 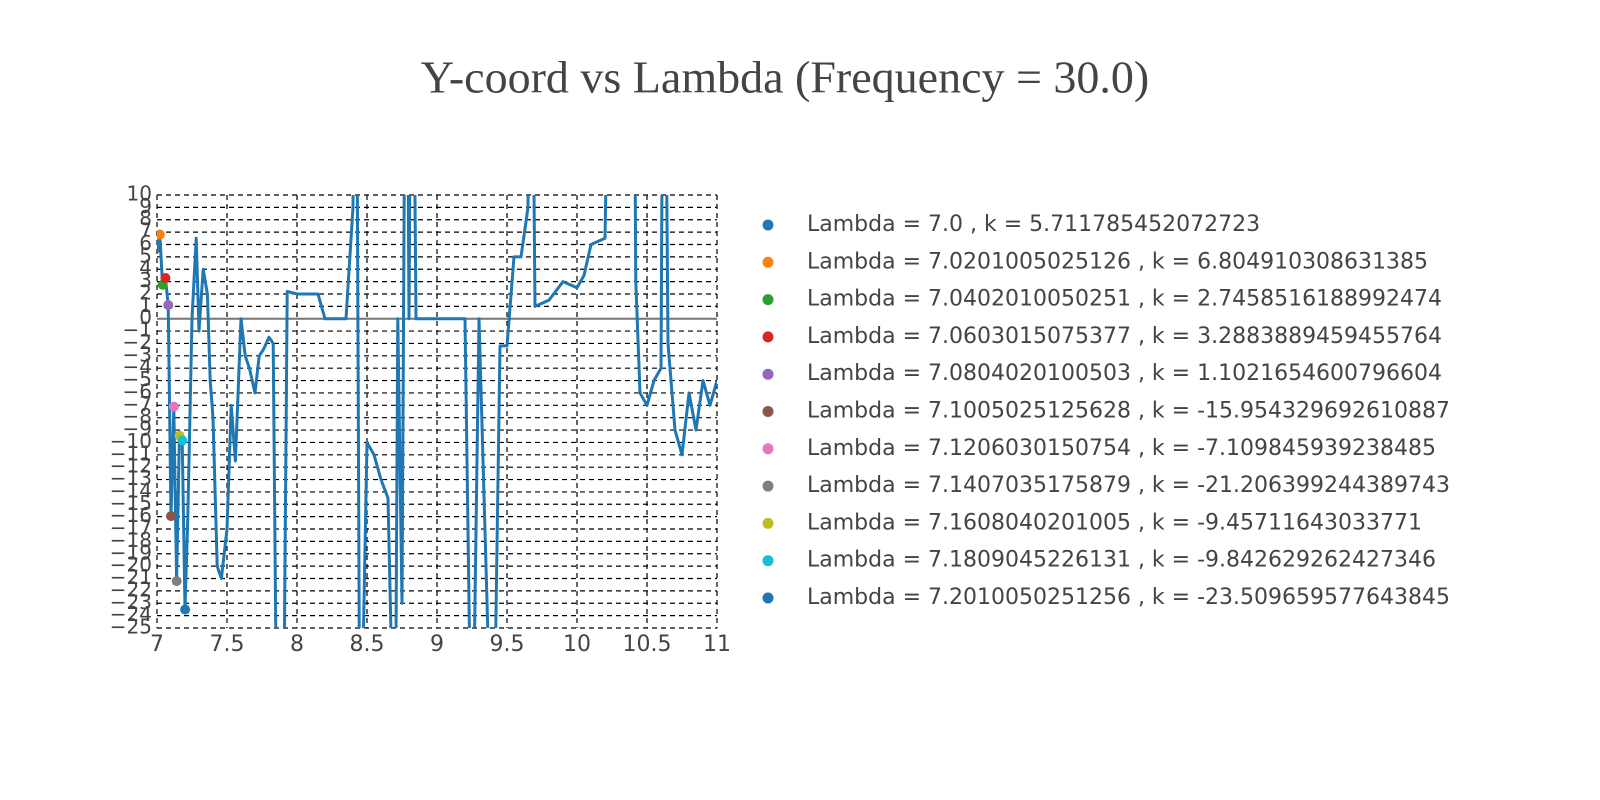 I want to click on y-tick-label: −11, so click(x=131, y=453).